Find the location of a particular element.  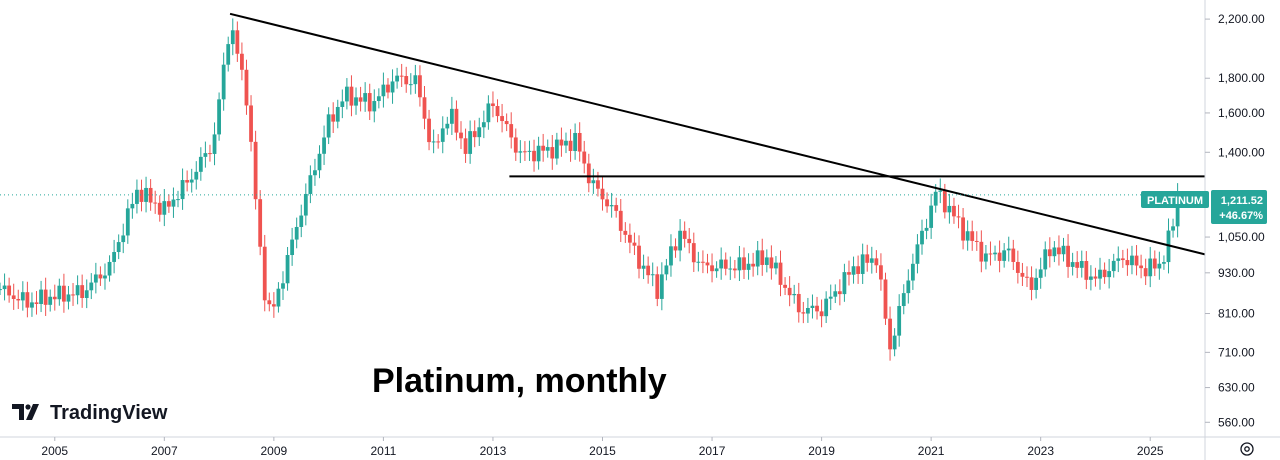

y-tick-label: 930.00 is located at coordinates (1236, 273).